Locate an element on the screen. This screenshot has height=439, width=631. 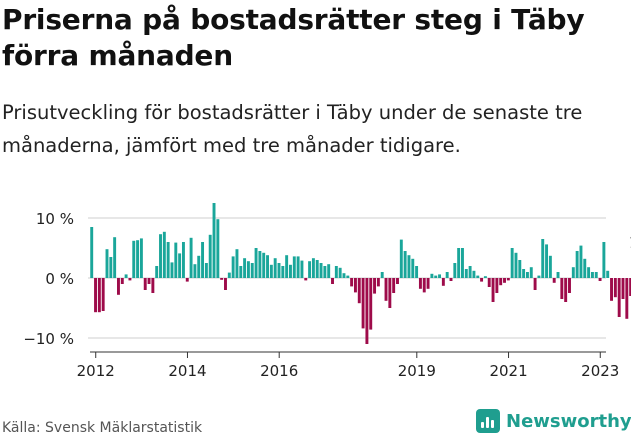
x-tick-label: 2023 is located at coordinates (600, 371).